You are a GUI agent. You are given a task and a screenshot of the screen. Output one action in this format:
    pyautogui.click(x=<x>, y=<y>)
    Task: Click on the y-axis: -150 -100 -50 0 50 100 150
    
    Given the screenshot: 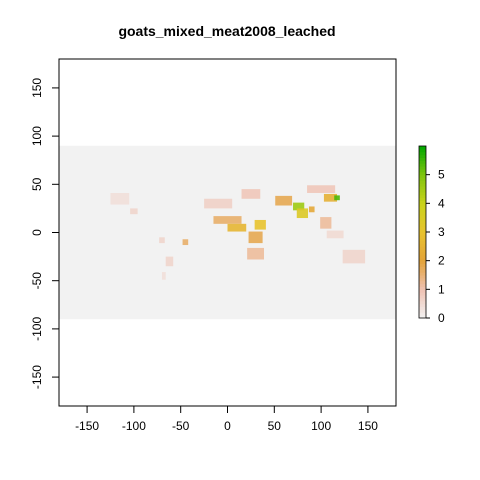 What is the action you would take?
    pyautogui.click(x=45, y=233)
    